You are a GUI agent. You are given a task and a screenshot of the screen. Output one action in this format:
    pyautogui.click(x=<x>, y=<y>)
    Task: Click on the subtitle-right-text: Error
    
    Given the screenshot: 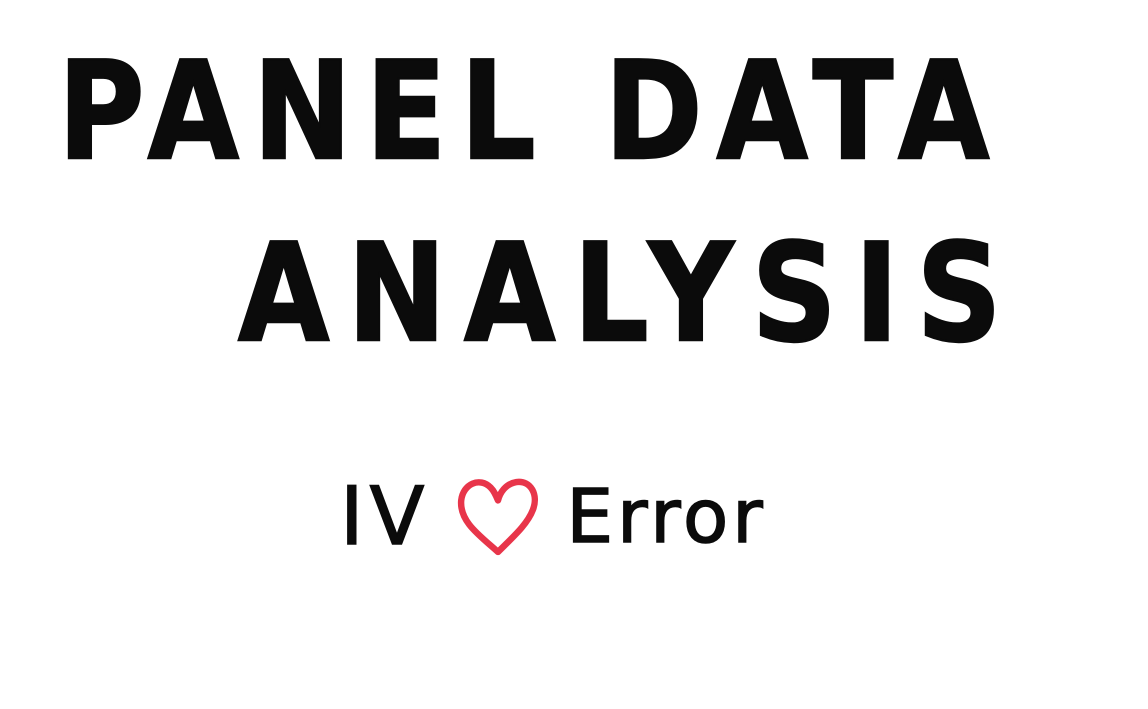 What is the action you would take?
    pyautogui.click(x=666, y=517)
    